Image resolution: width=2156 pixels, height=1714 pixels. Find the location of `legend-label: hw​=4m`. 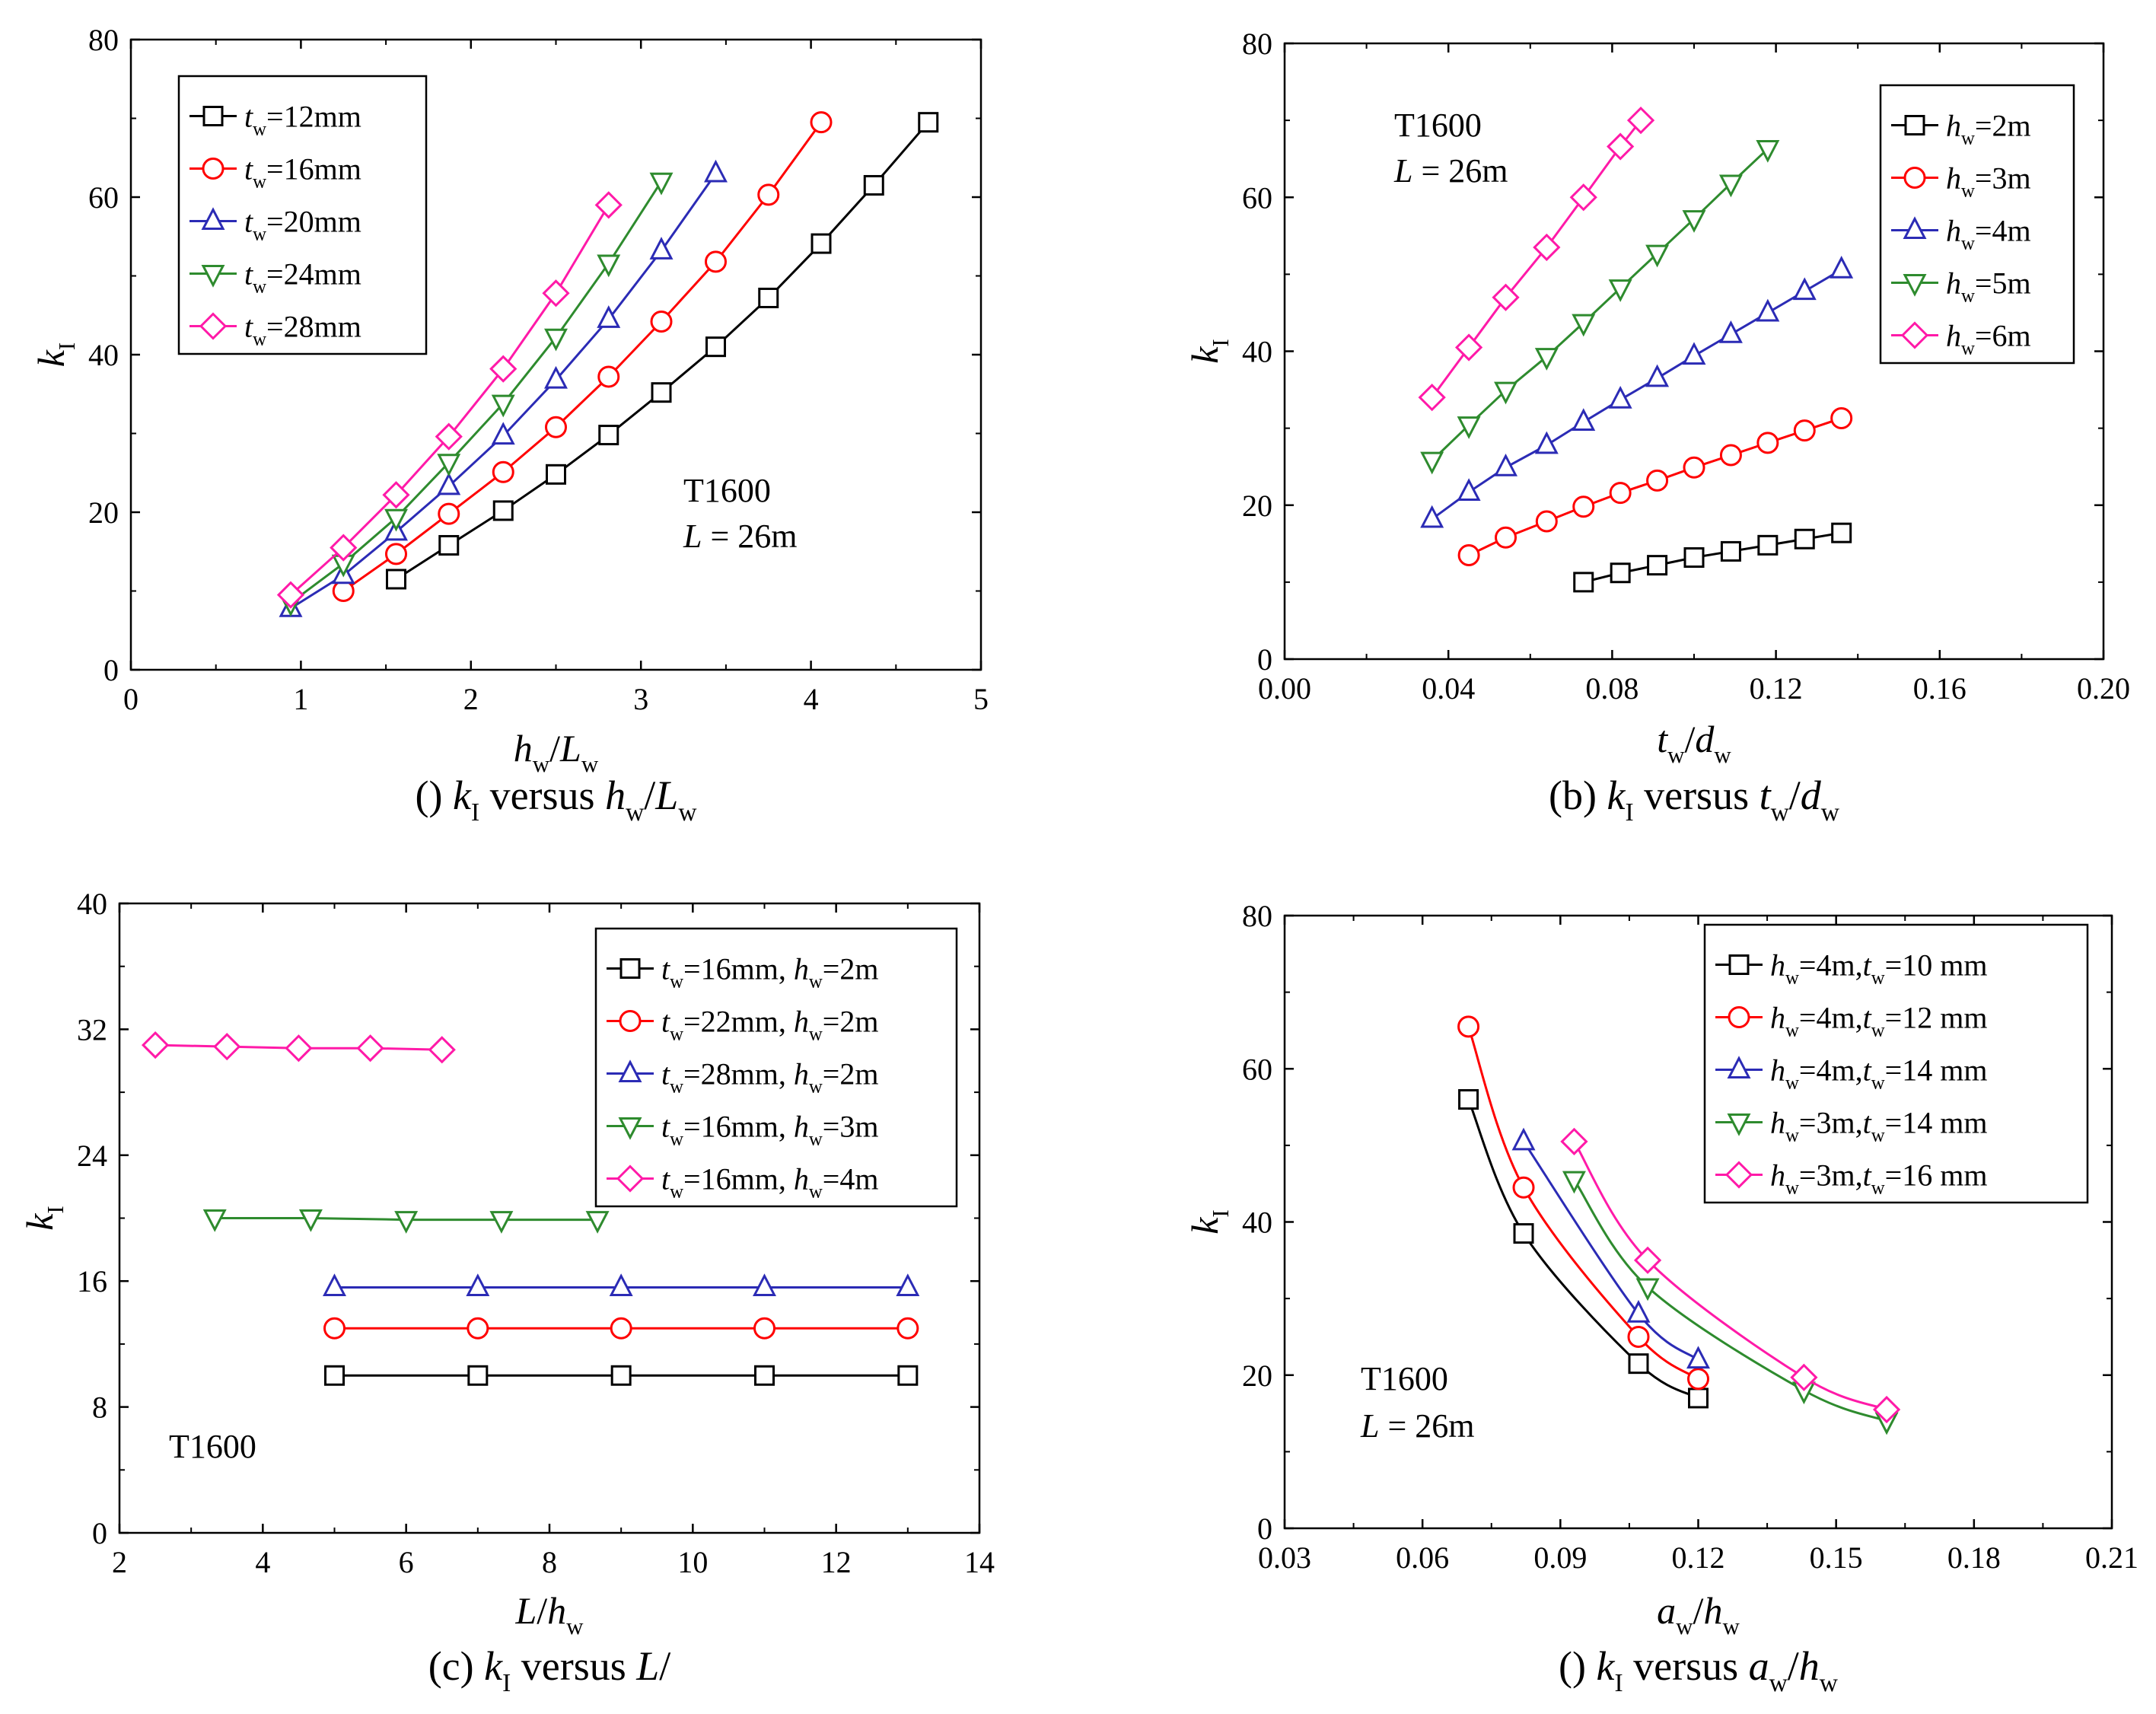

legend-label: hw​=4m is located at coordinates (1988, 234).